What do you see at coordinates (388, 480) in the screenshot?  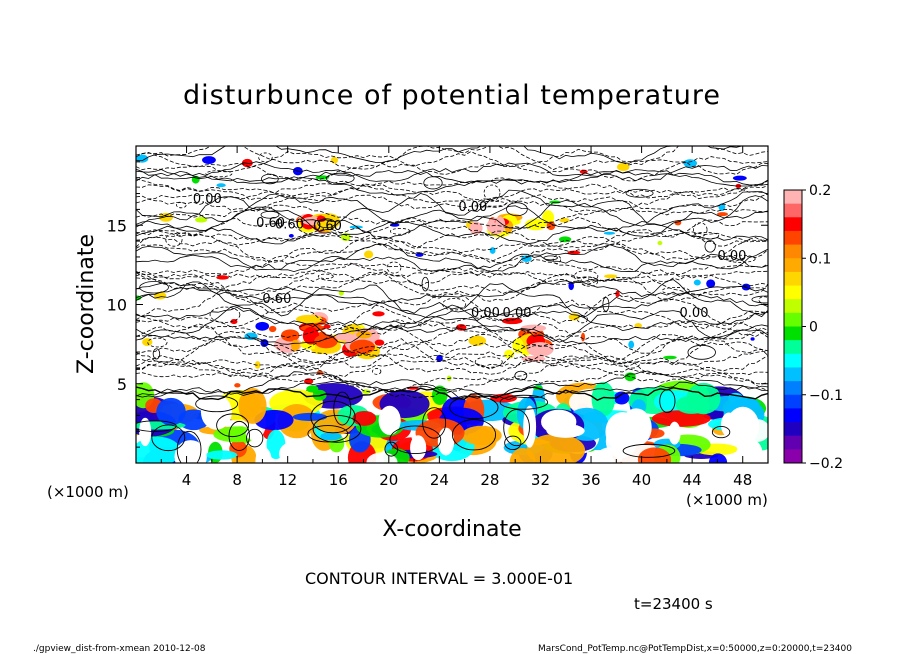 I see `x-tick-label: 20` at bounding box center [388, 480].